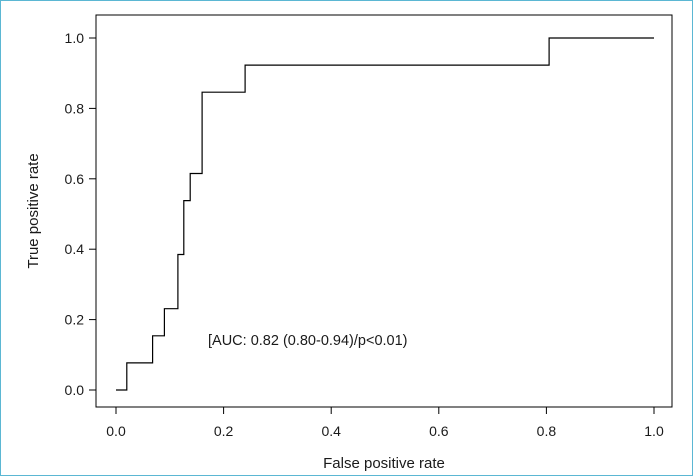  What do you see at coordinates (385, 423) in the screenshot?
I see `x-axis: 0.0 0.2 0.4 0.6 0.8 1.0` at bounding box center [385, 423].